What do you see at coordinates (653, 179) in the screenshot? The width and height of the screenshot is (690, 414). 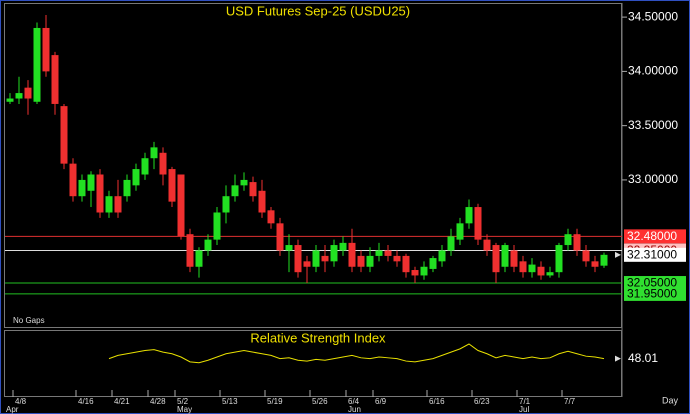 I see `y-tick-label: 33.00000` at bounding box center [653, 179].